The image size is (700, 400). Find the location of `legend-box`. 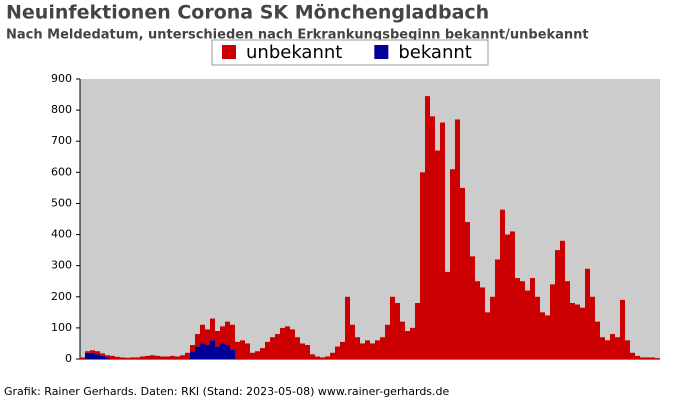

legend-box is located at coordinates (350, 52).